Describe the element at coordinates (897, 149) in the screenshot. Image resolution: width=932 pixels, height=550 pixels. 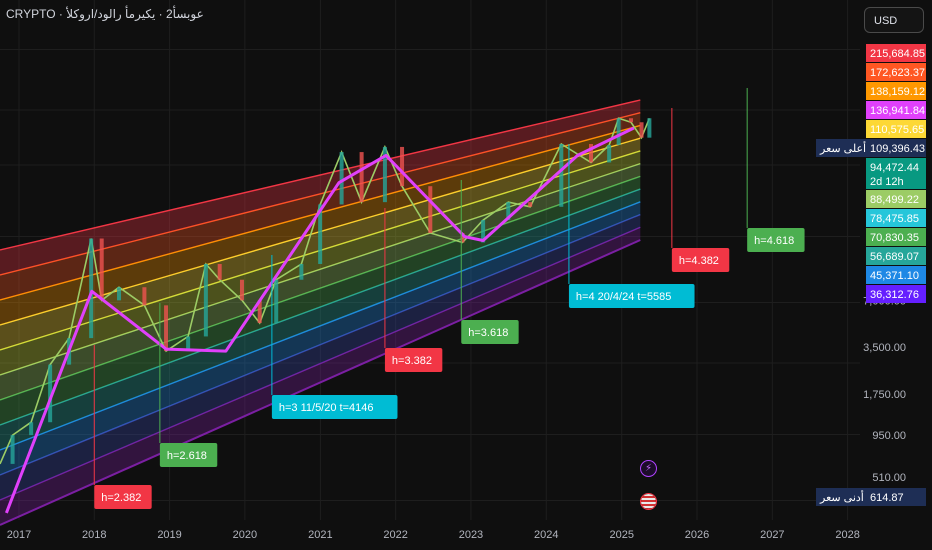
I see `price-scale-label: 109,396.43` at that location.